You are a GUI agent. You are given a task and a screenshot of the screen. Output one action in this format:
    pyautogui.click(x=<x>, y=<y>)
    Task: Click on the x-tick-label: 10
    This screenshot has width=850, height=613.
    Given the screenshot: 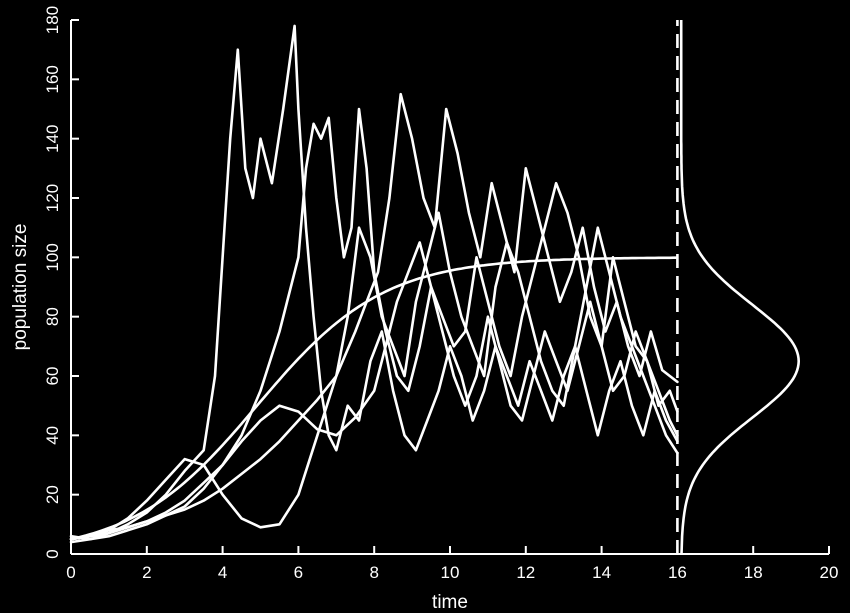 What is the action you would take?
    pyautogui.click(x=450, y=572)
    